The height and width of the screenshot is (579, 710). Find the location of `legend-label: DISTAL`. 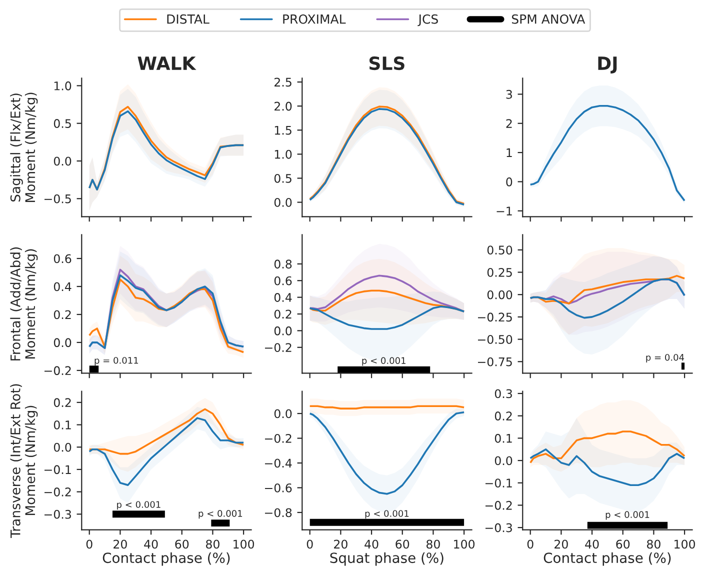

legend-label: DISTAL is located at coordinates (188, 19).